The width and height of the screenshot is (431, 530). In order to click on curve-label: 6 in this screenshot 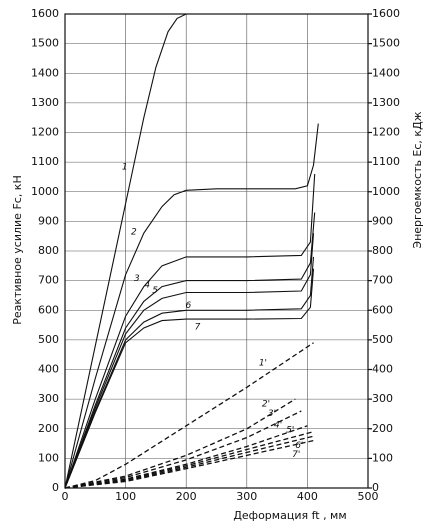, I will do `click(189, 306)`.